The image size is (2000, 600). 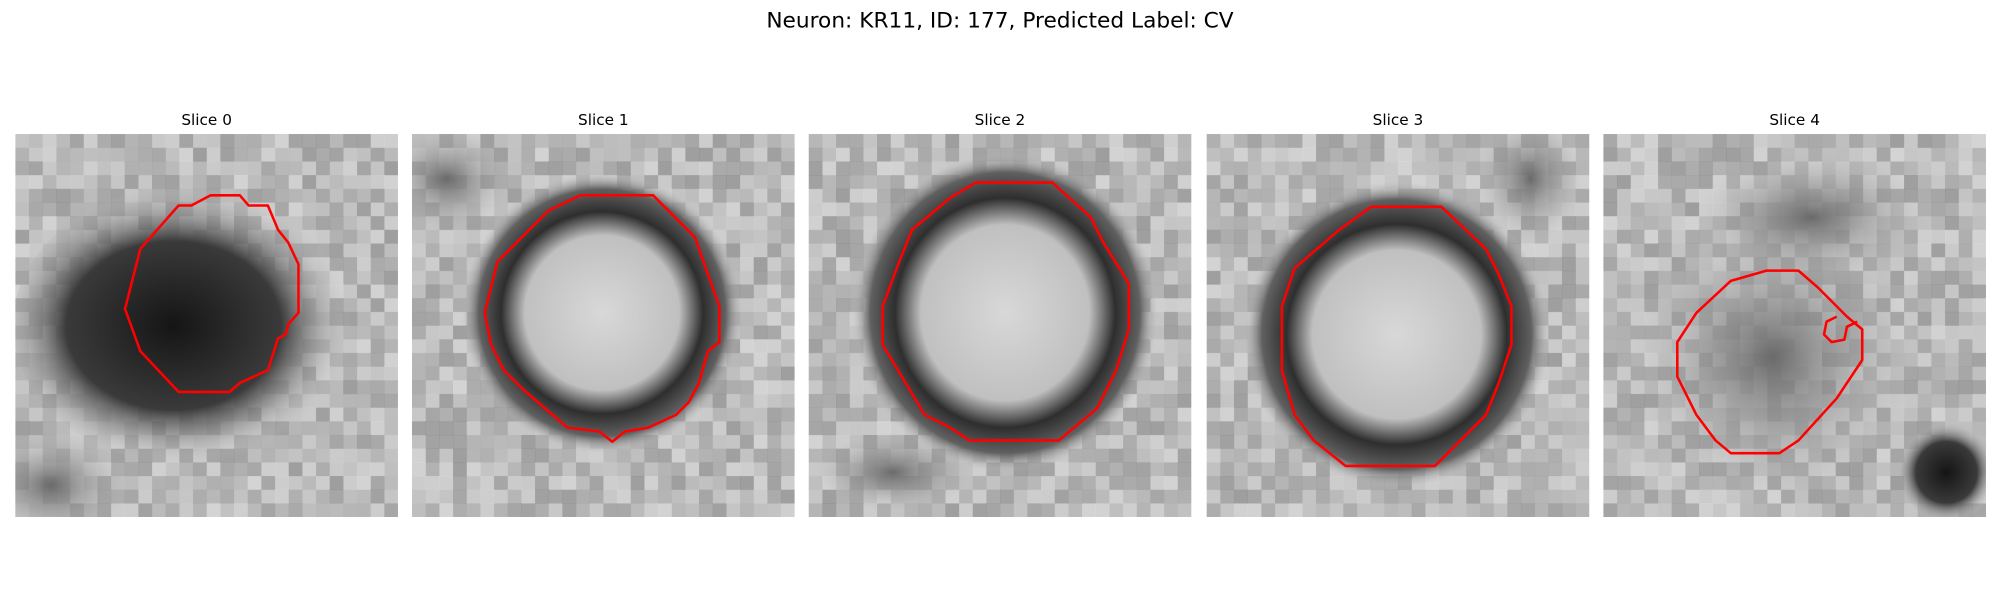 What do you see at coordinates (206, 120) in the screenshot?
I see `panel-title: Slice 0` at bounding box center [206, 120].